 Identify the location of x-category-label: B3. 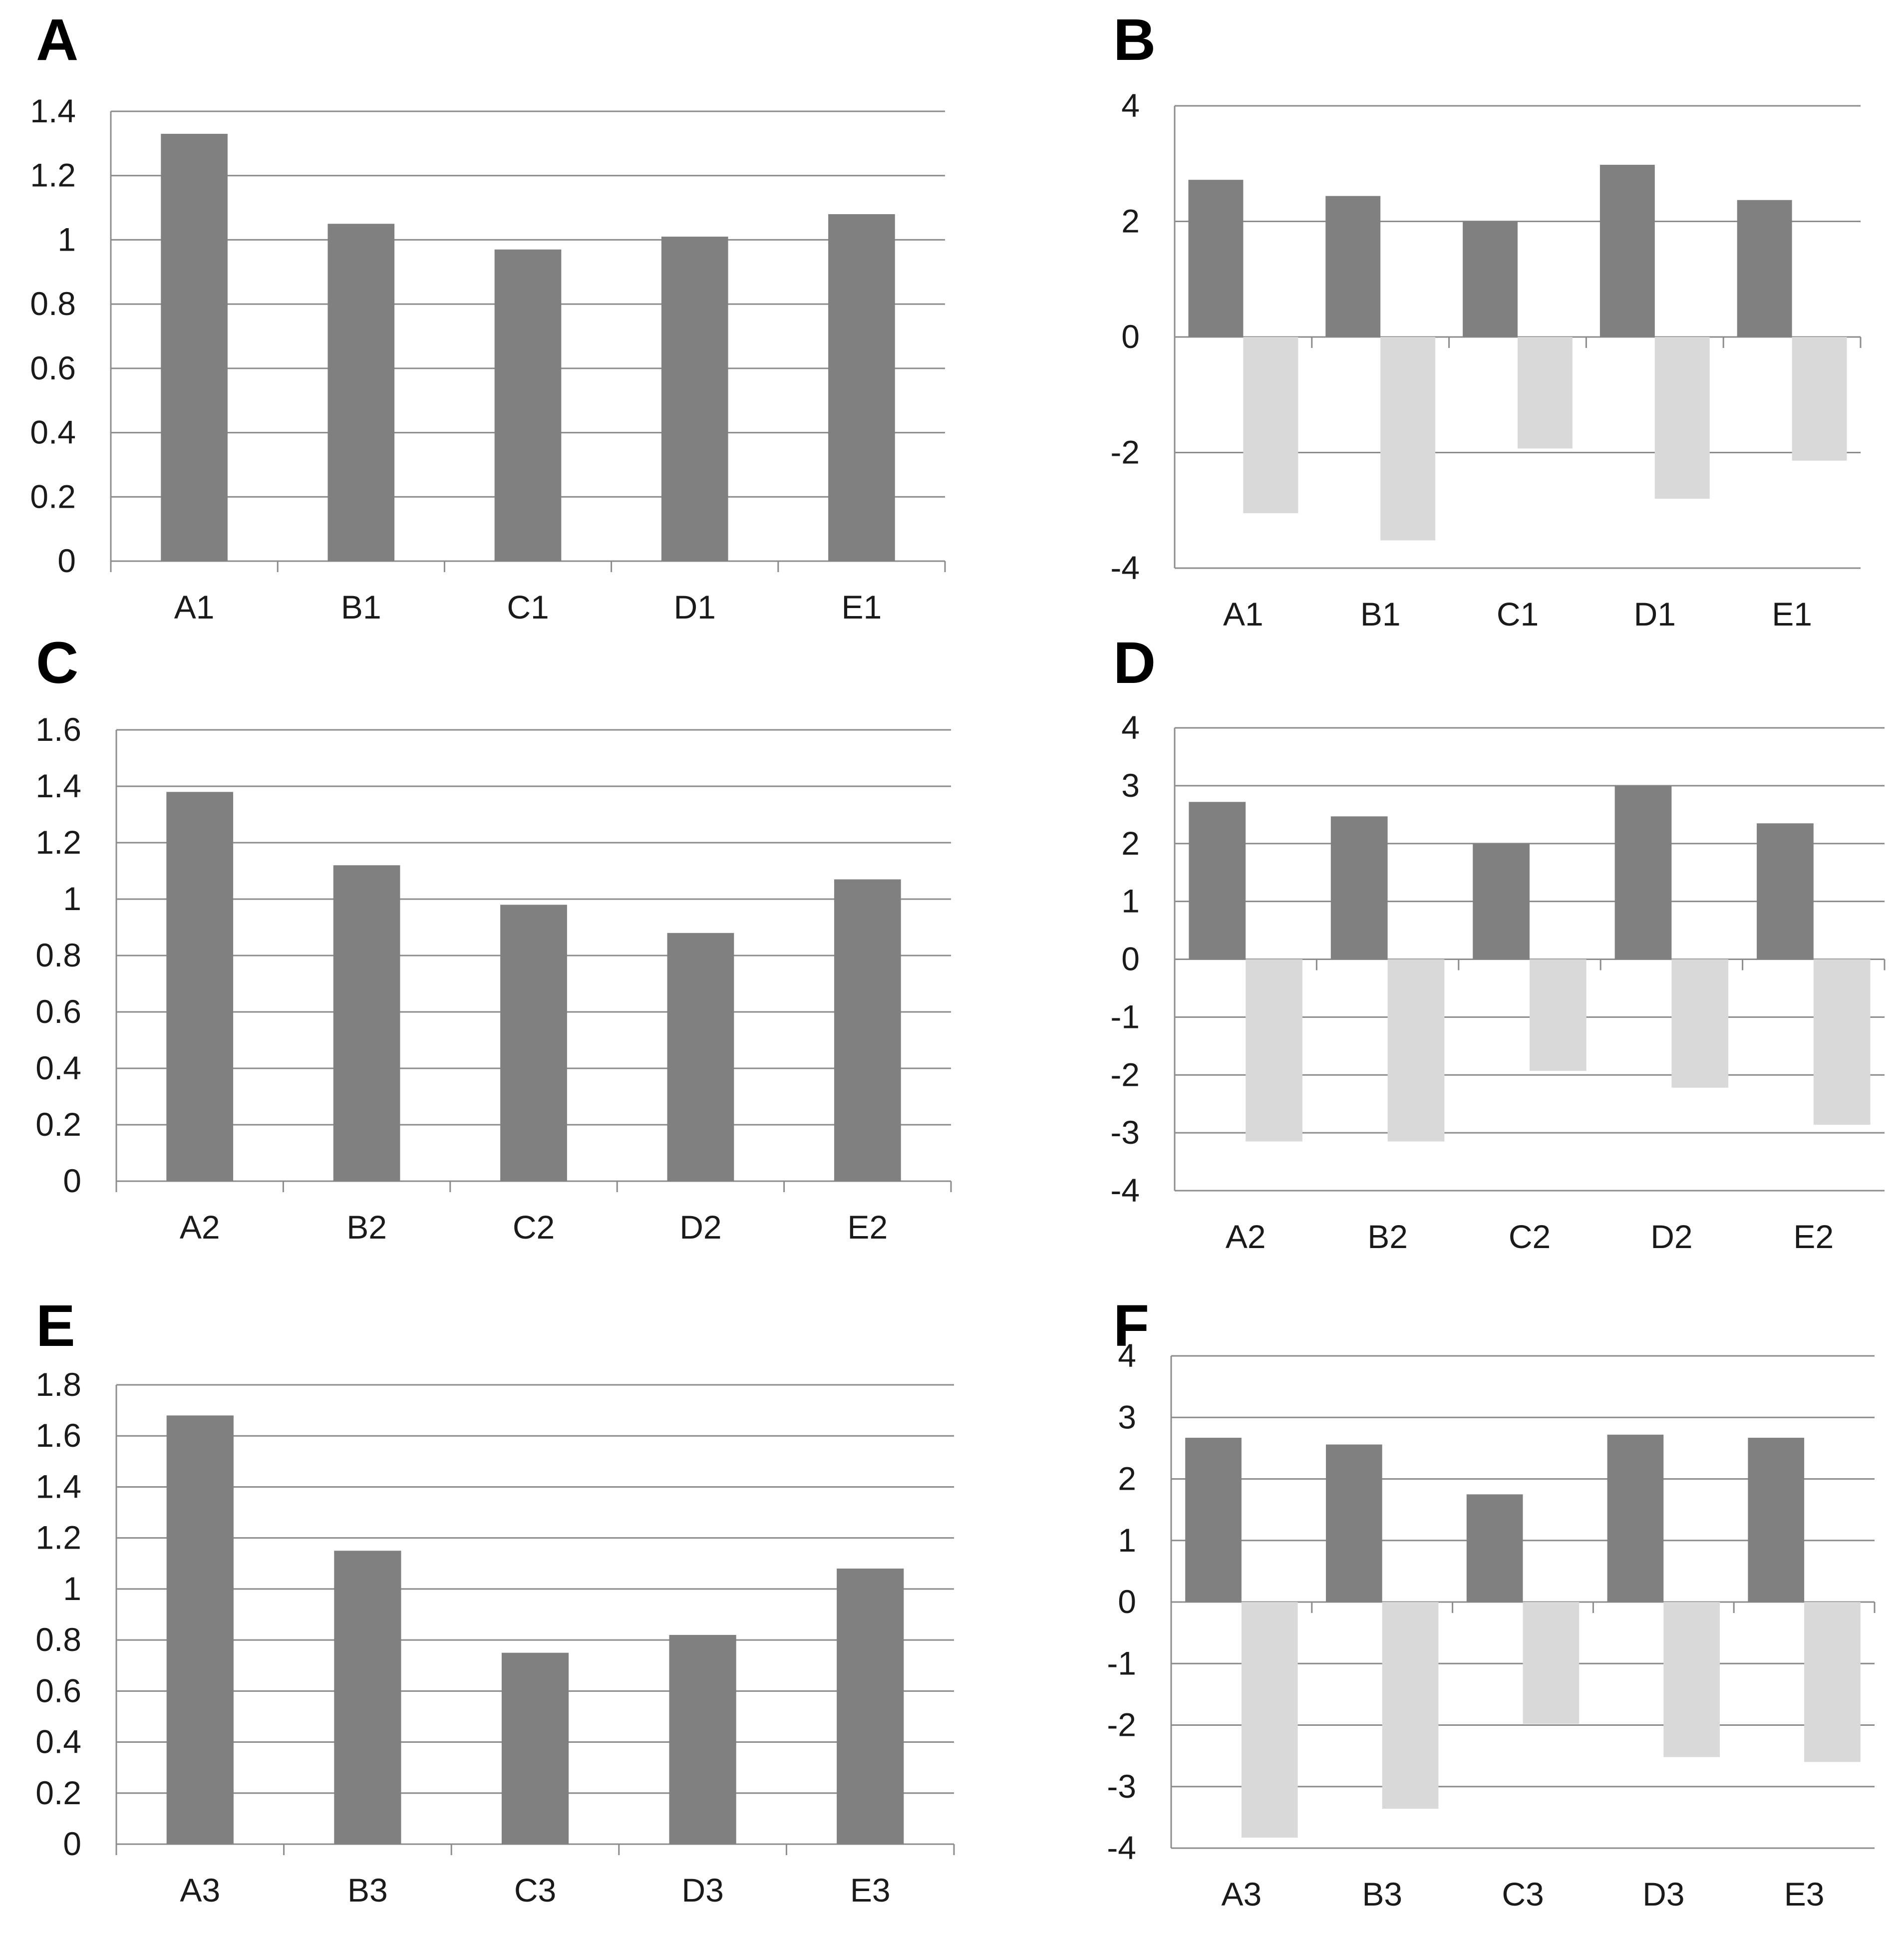
(1382, 1895).